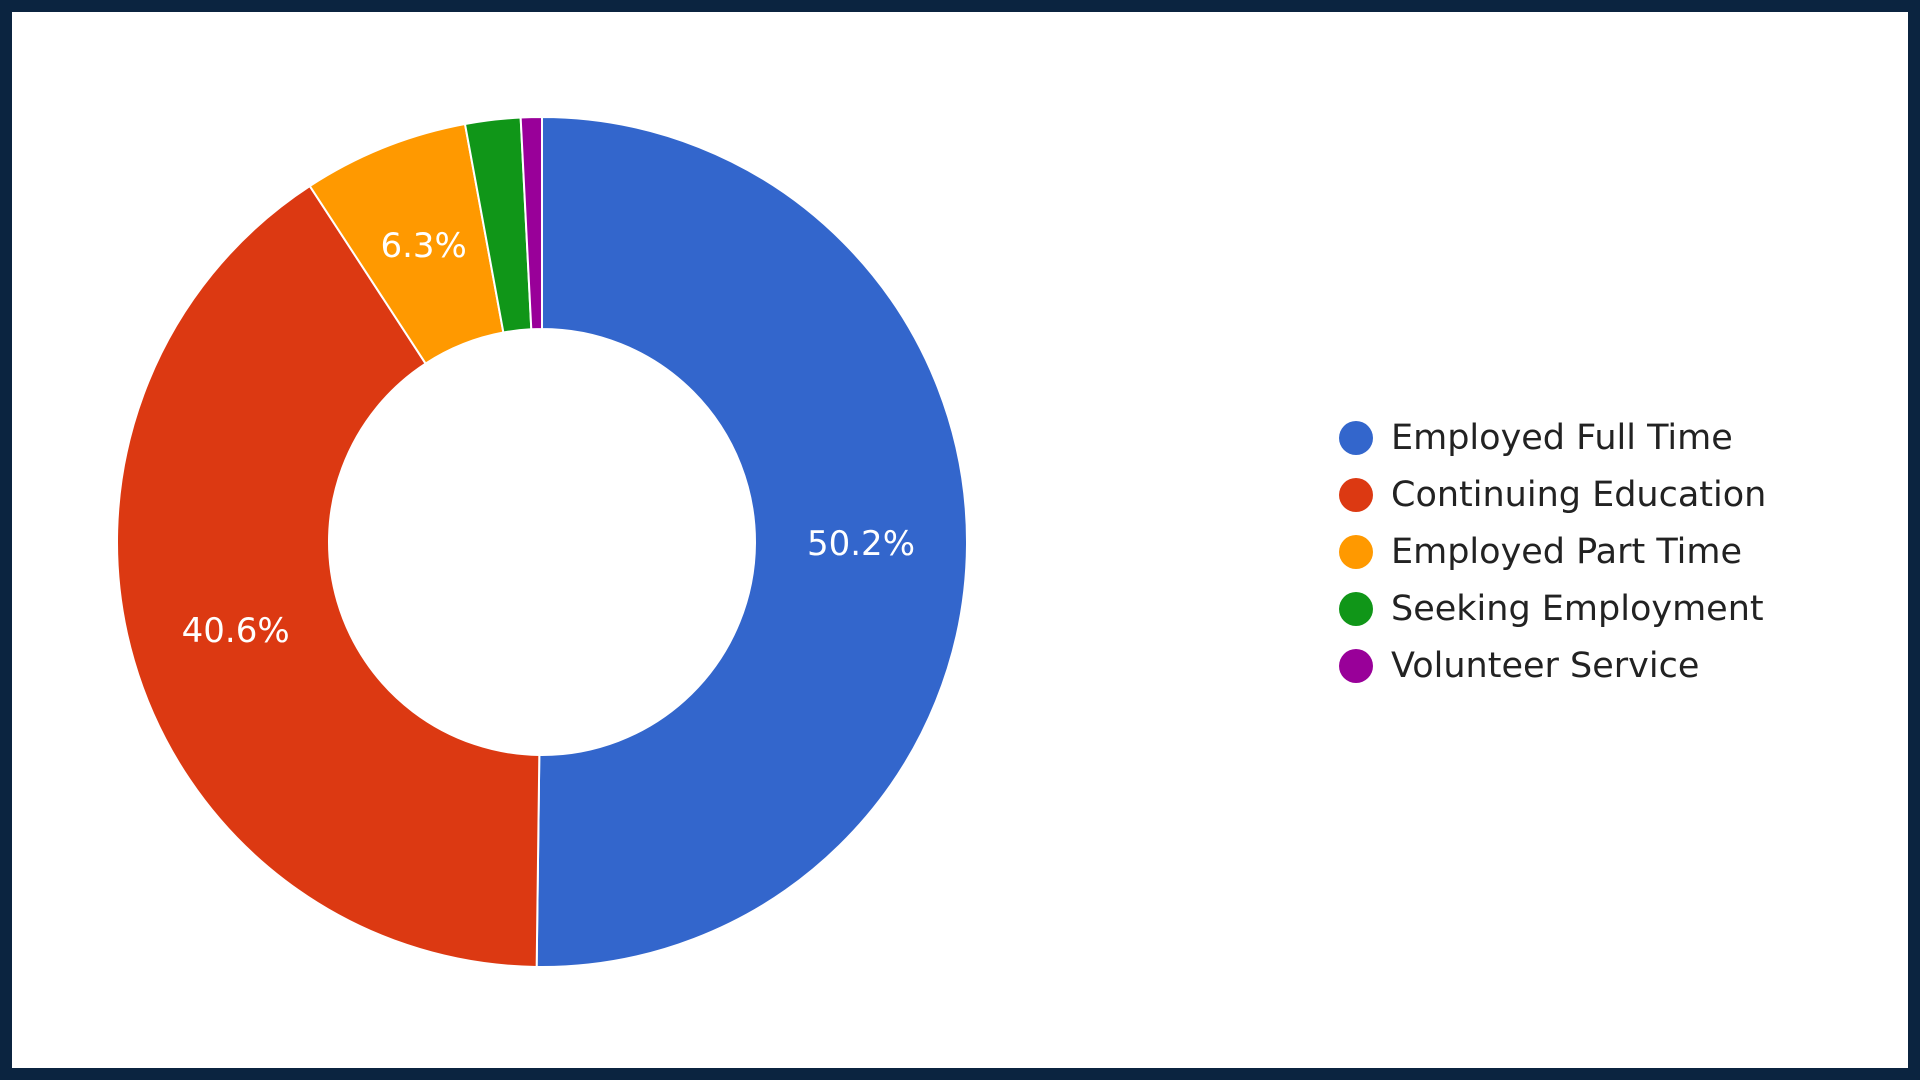 The width and height of the screenshot is (1920, 1080). I want to click on legend-marker-volunteer-service, so click(1356, 666).